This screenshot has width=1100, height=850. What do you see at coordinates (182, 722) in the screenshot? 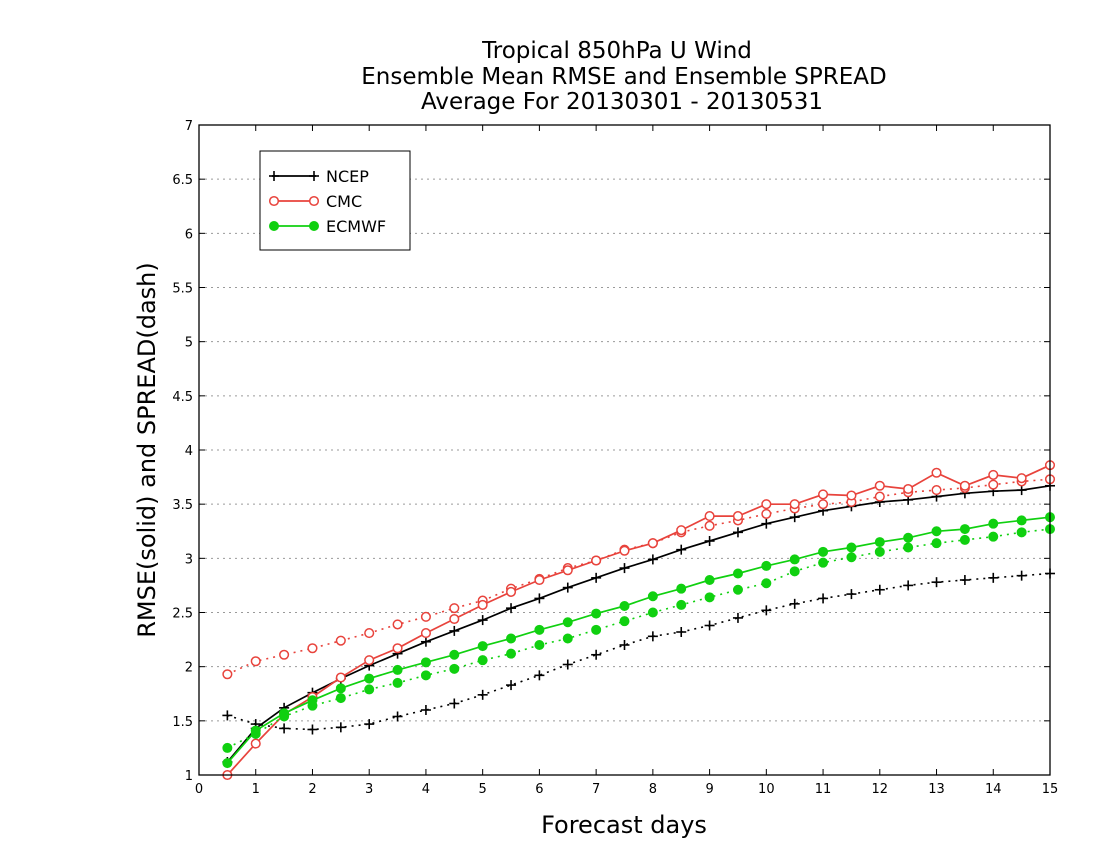
I see `y-tick-label-1: 1.5` at bounding box center [182, 722].